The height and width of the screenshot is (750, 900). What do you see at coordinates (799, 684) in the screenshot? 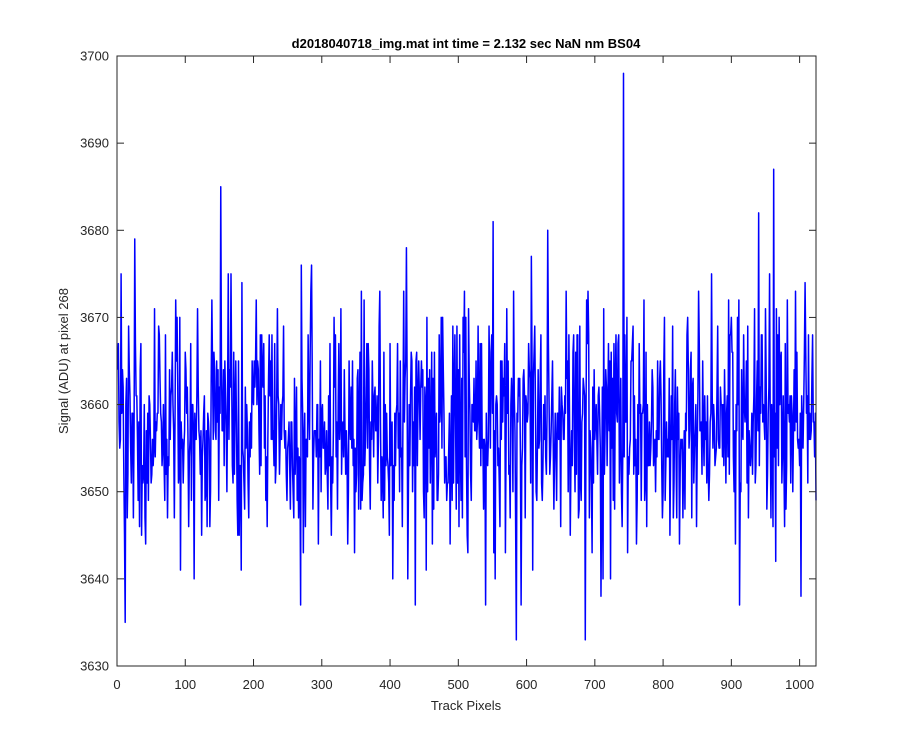
I see `x-tick-label: 1000` at bounding box center [799, 684].